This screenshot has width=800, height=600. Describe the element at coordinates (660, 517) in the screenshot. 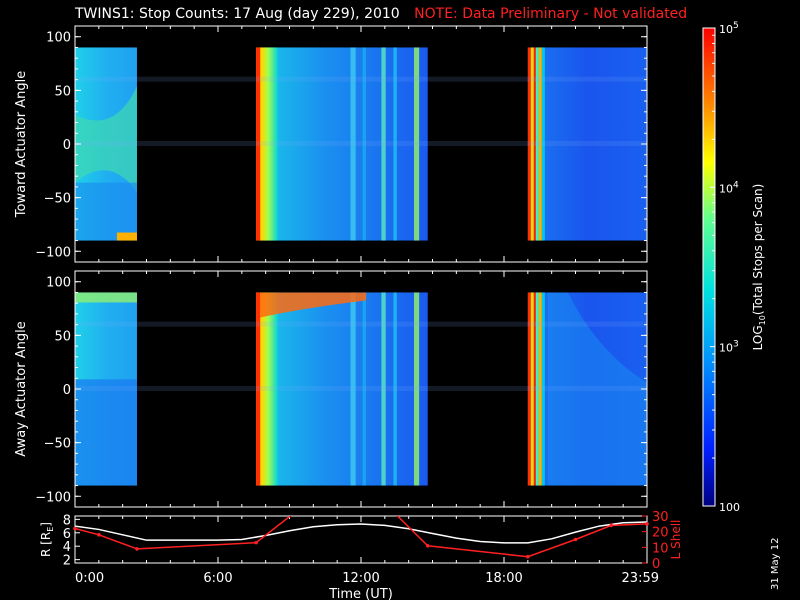

I see `y-right-tick-label: 30` at that location.